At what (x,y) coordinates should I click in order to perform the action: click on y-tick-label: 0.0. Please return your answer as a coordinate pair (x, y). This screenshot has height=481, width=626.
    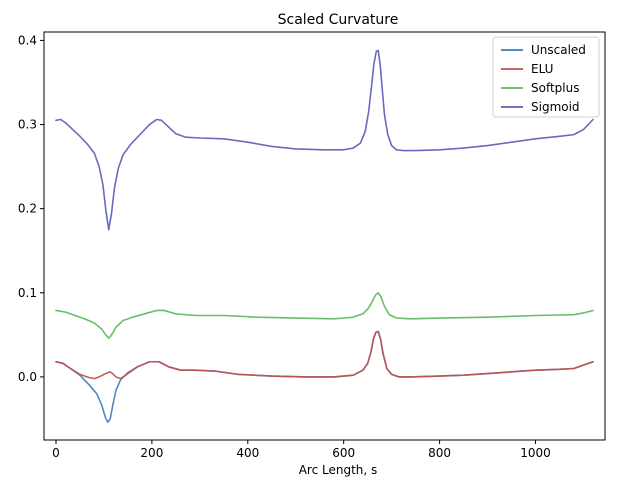
    Looking at the image, I should click on (27, 377).